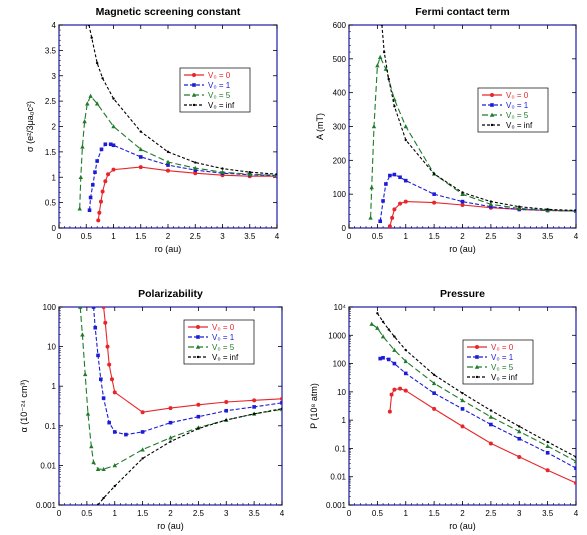 The image size is (587, 535). Describe the element at coordinates (337, 335) in the screenshot. I see `y-tick-label: 1000` at that location.